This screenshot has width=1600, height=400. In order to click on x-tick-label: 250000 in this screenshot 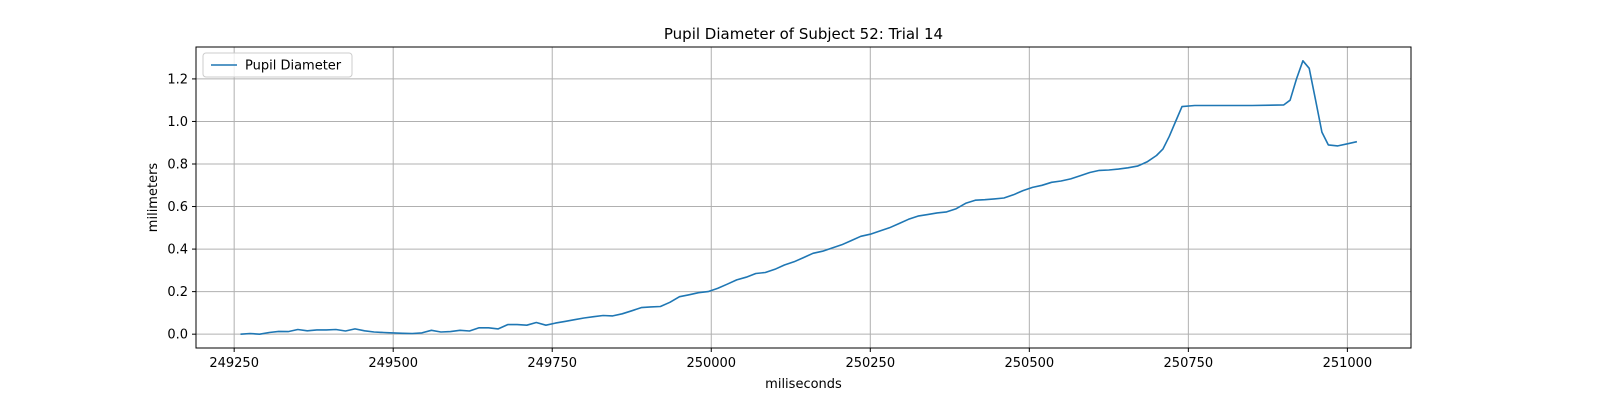, I will do `click(711, 363)`.